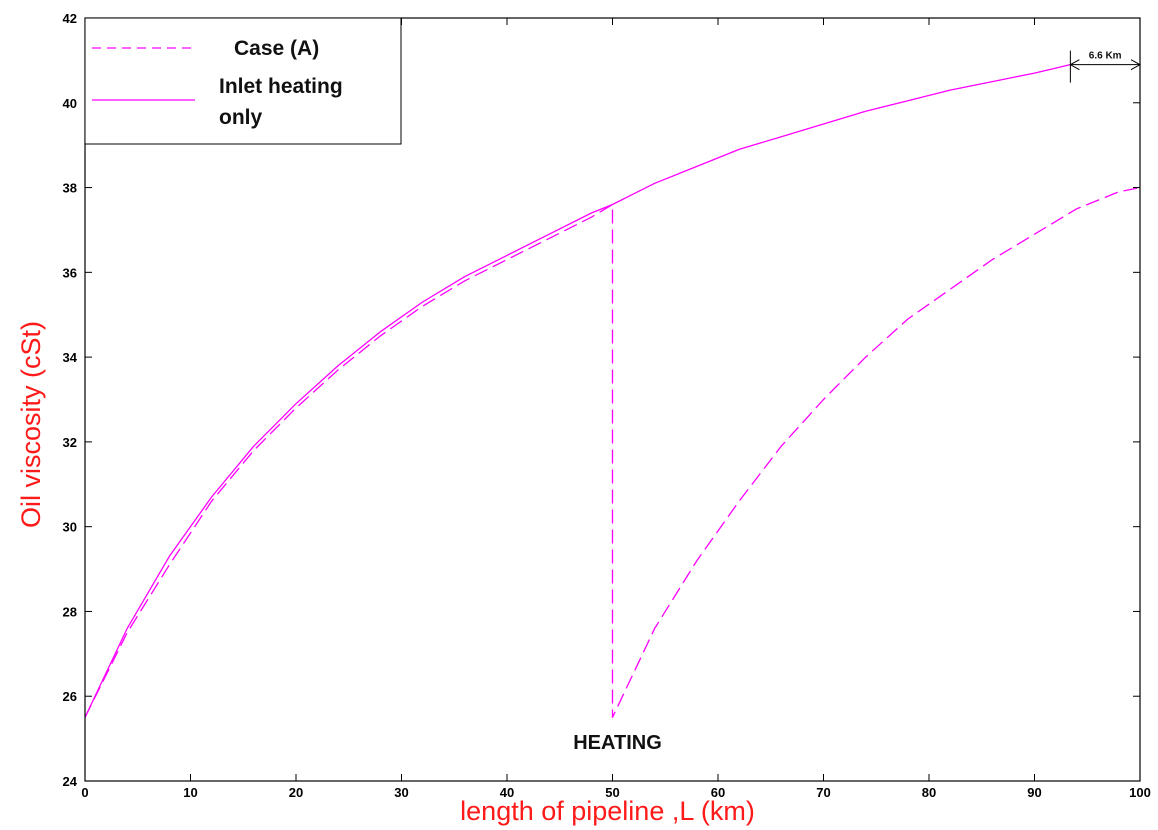  I want to click on legend-box, so click(243, 81).